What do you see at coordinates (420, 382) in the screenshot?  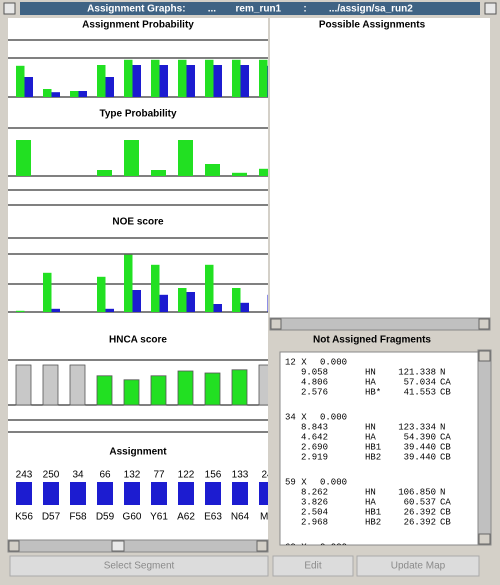 I see `shift-cell: 57.034` at bounding box center [420, 382].